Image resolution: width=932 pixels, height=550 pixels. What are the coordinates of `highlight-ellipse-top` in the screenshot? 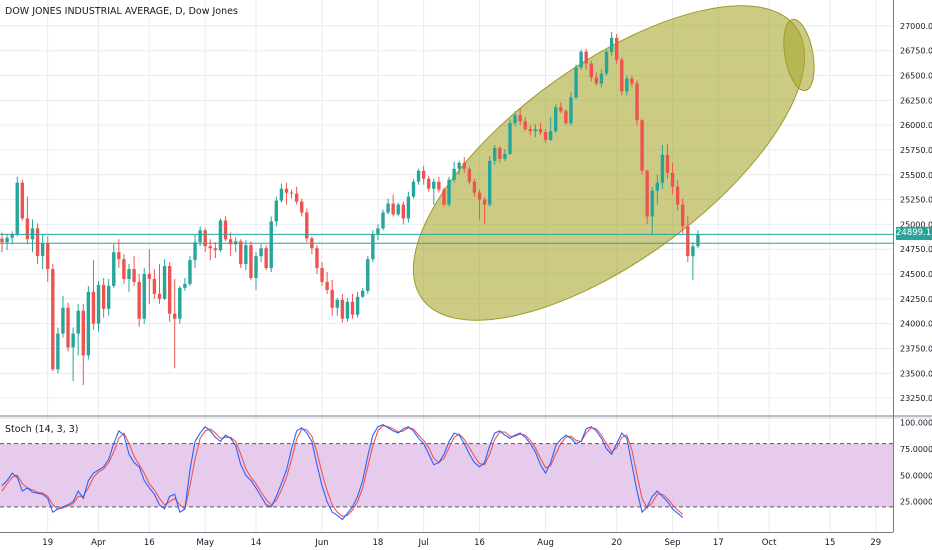 It's located at (799, 55).